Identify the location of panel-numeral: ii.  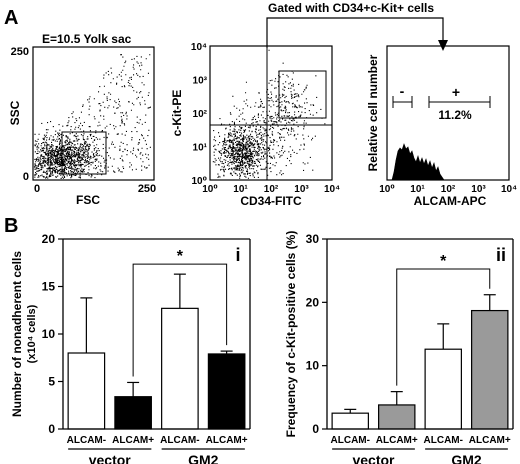
(501, 255).